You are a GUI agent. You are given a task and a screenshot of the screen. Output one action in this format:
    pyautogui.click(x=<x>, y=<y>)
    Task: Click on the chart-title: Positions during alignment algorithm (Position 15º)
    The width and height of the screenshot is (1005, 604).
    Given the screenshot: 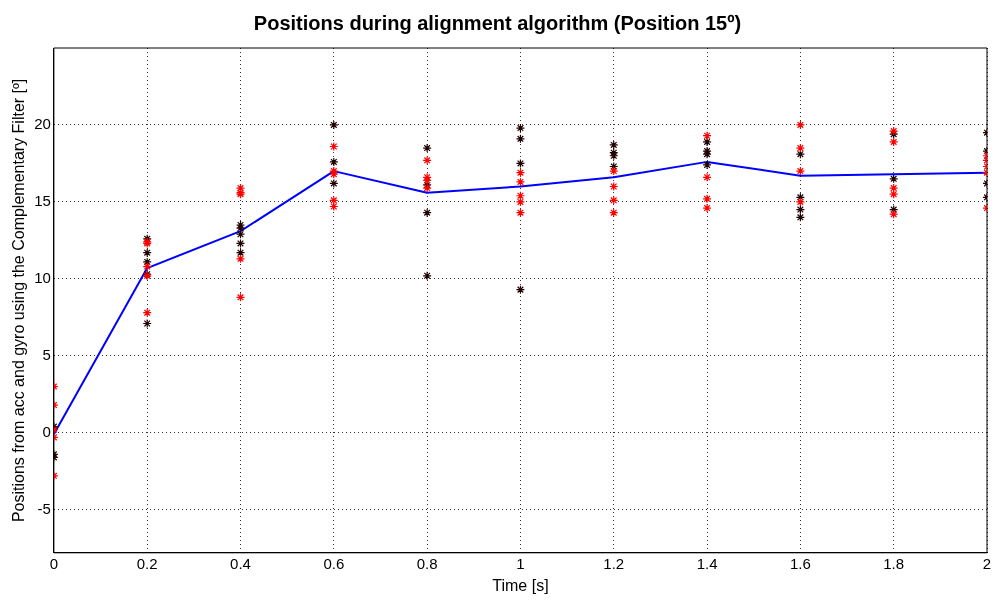 What is the action you would take?
    pyautogui.click(x=497, y=22)
    